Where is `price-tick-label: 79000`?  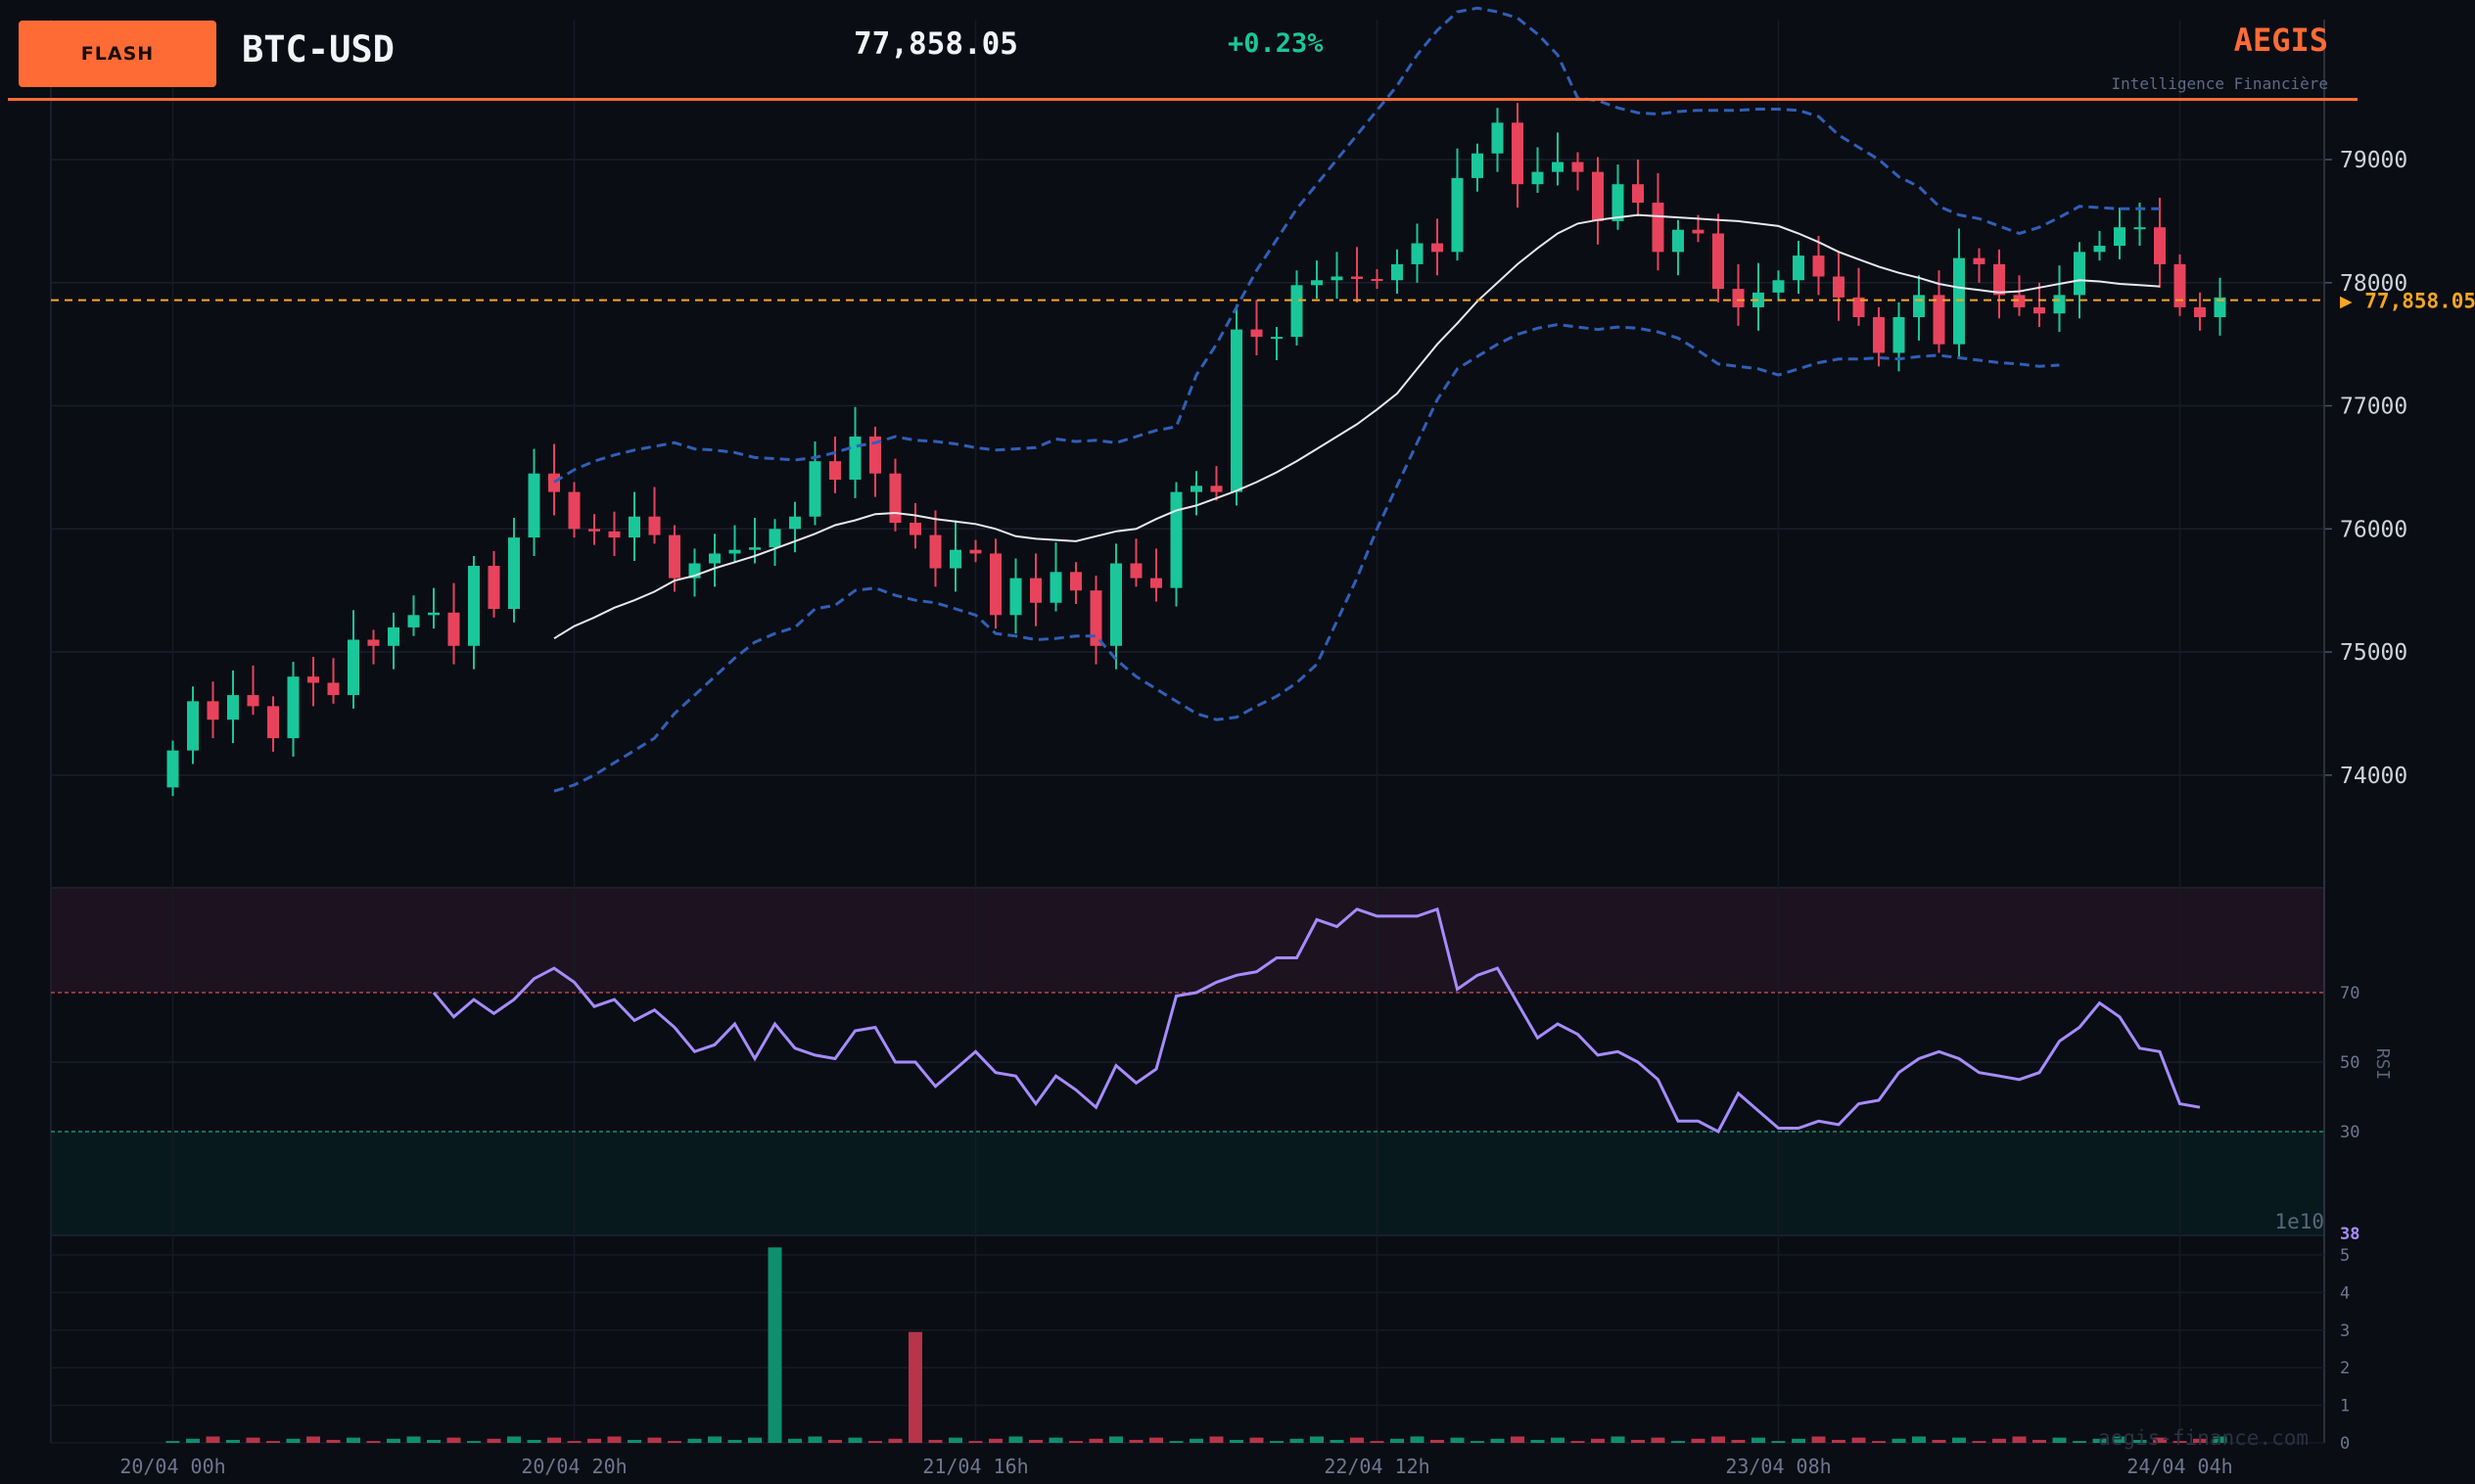
price-tick-label: 79000 is located at coordinates (2373, 160).